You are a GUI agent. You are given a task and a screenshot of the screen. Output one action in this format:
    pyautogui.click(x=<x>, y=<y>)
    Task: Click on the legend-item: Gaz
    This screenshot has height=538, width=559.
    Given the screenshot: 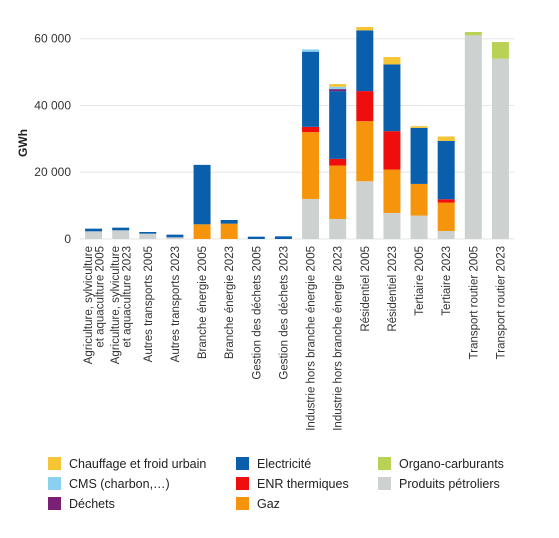 What is the action you would take?
    pyautogui.click(x=258, y=504)
    